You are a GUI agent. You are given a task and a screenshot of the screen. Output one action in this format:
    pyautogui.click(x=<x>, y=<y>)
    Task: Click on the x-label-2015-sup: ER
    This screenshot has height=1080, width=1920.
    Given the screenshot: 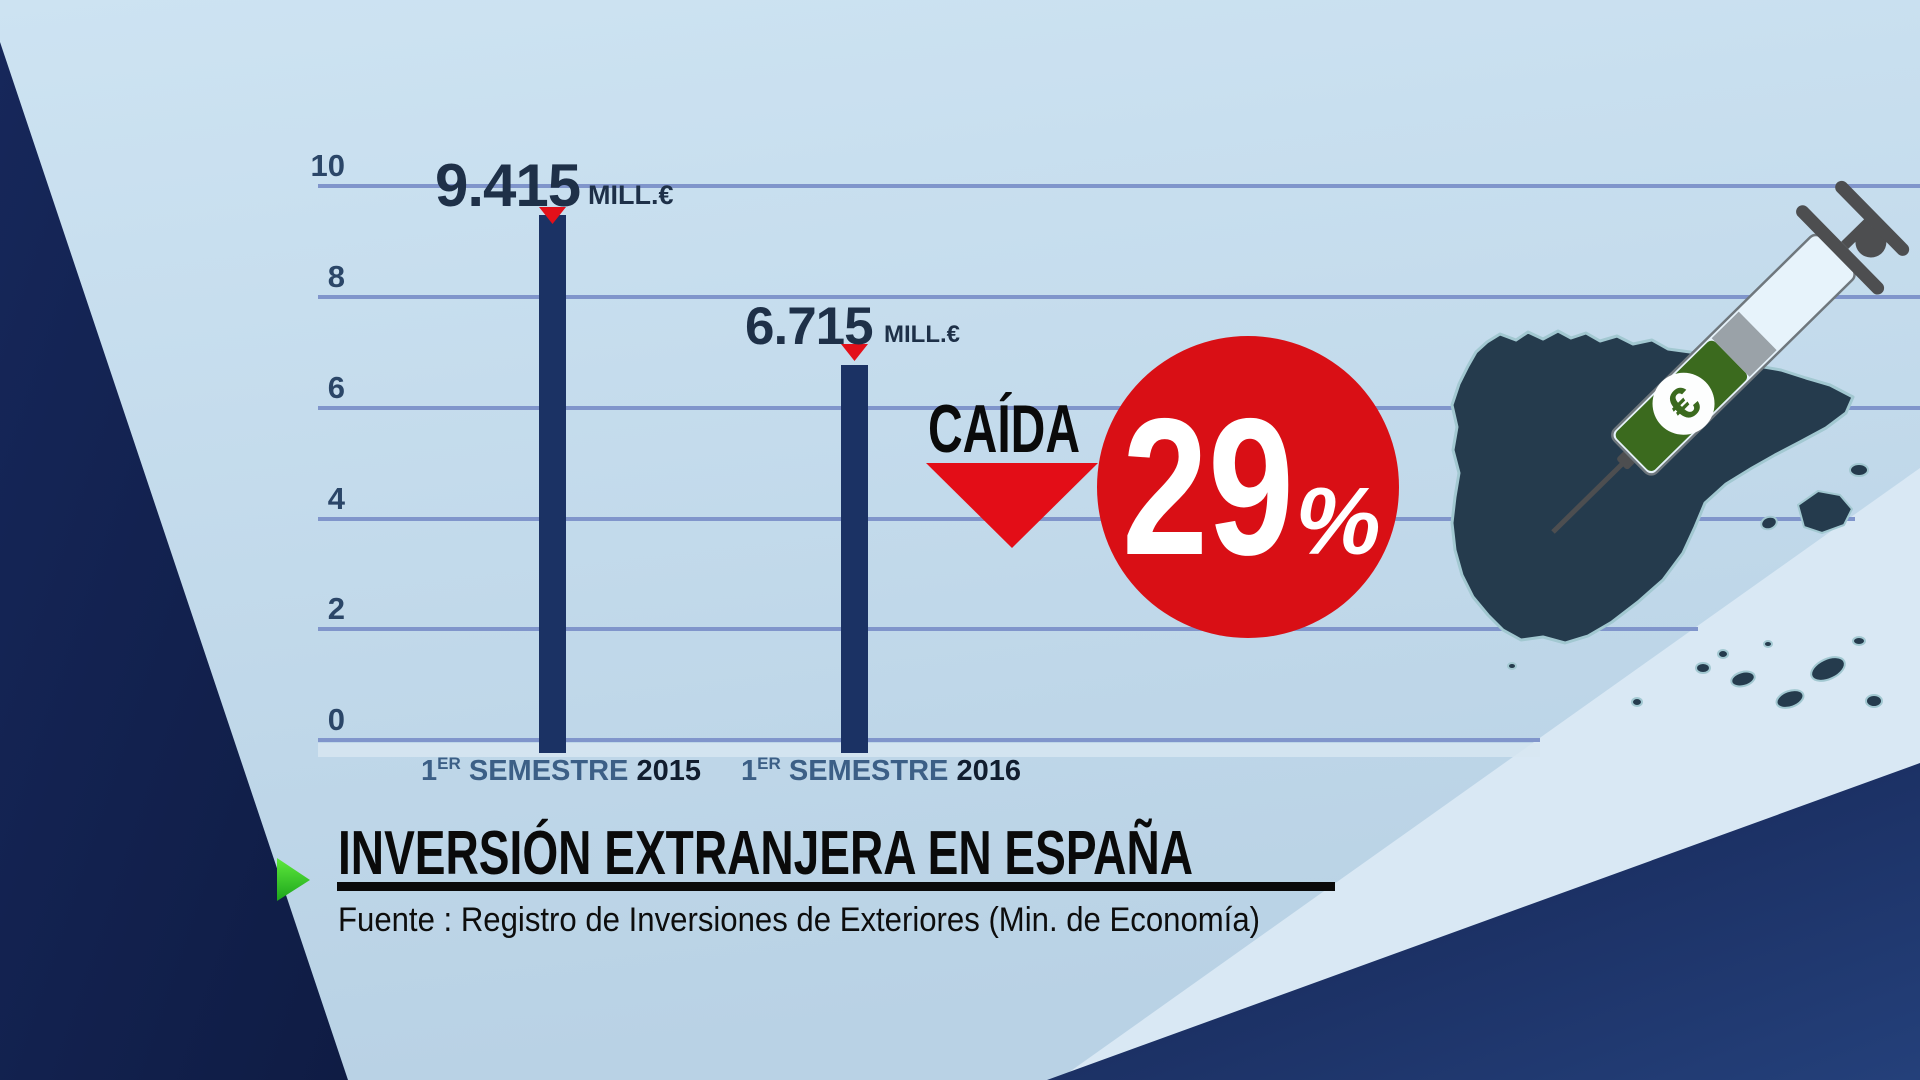 What is the action you would take?
    pyautogui.click(x=449, y=763)
    